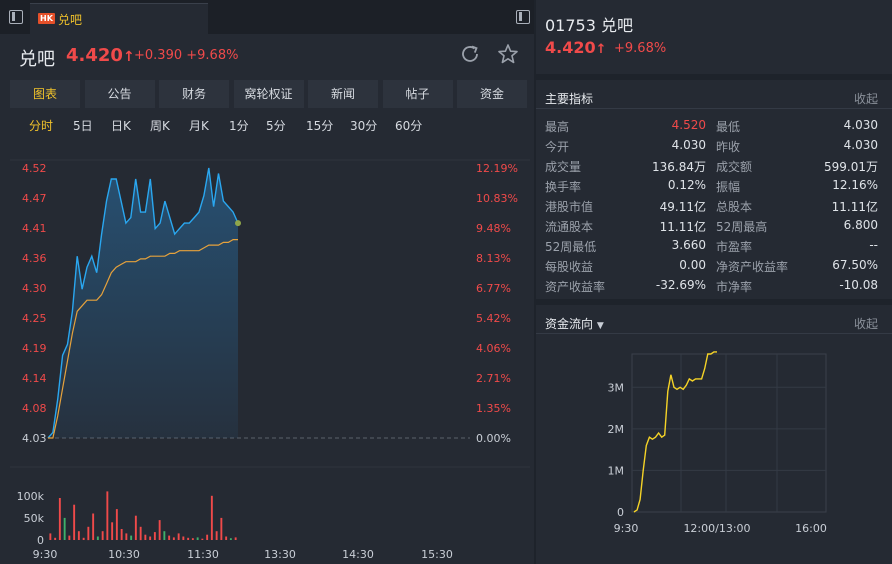  I want to click on metric-row: 成交量 136.84万 成交额 599.01万, so click(714, 165).